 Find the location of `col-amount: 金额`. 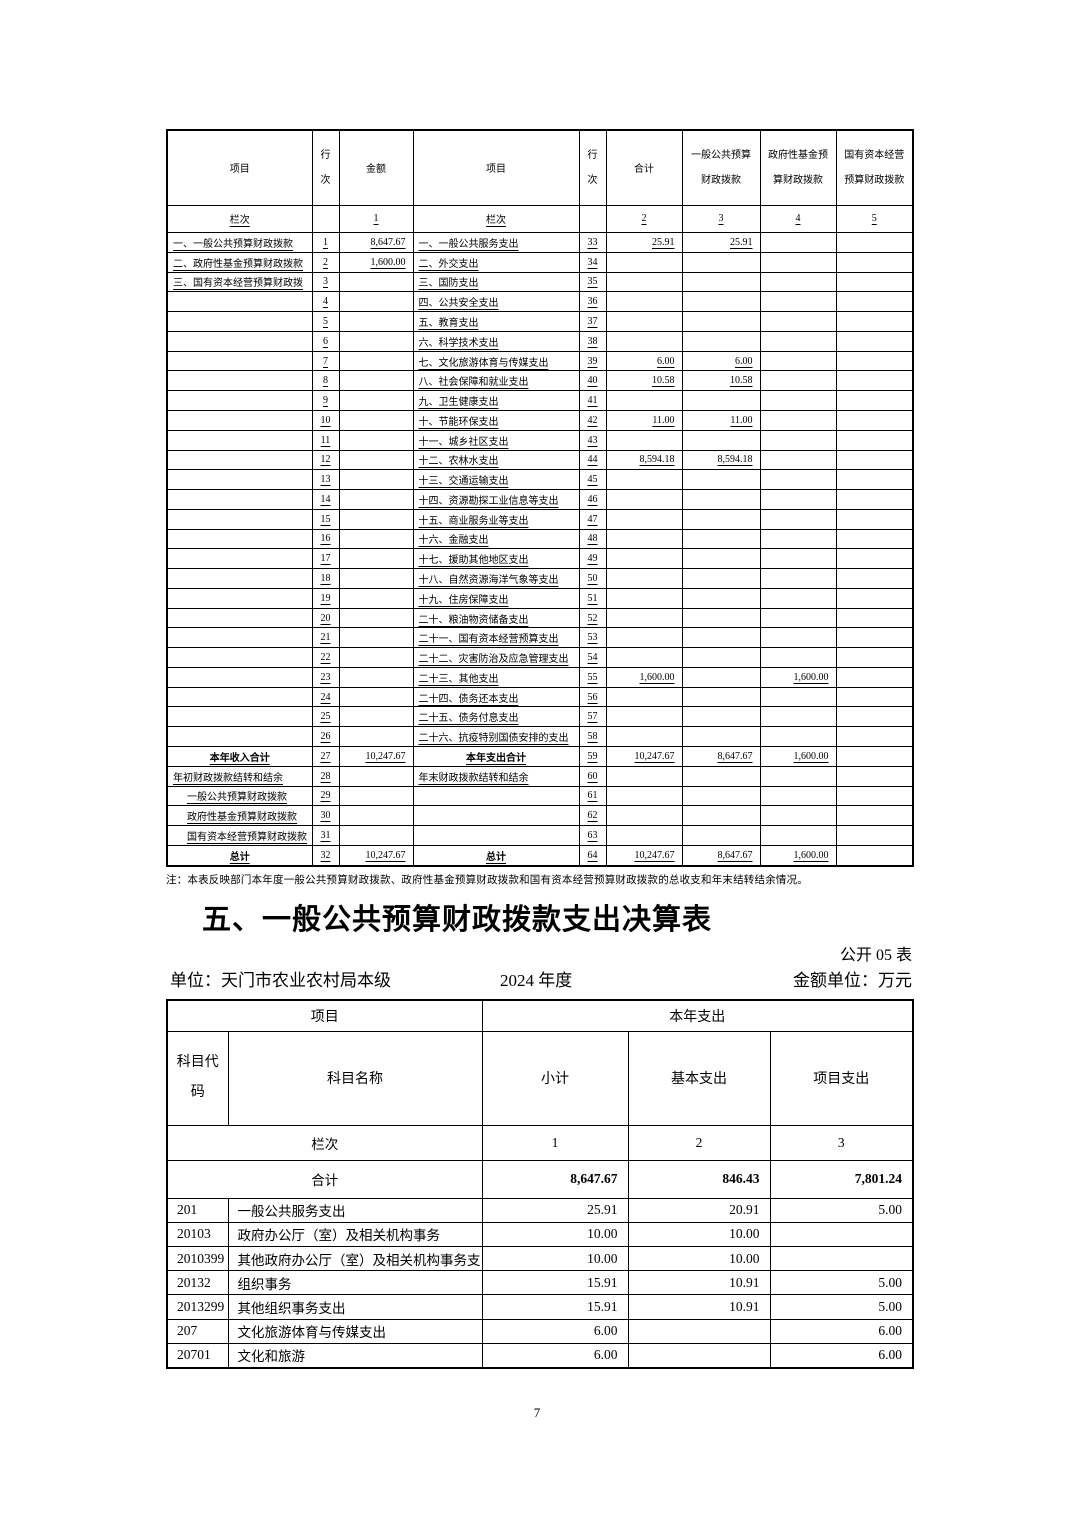

col-amount: 金额 is located at coordinates (376, 167).